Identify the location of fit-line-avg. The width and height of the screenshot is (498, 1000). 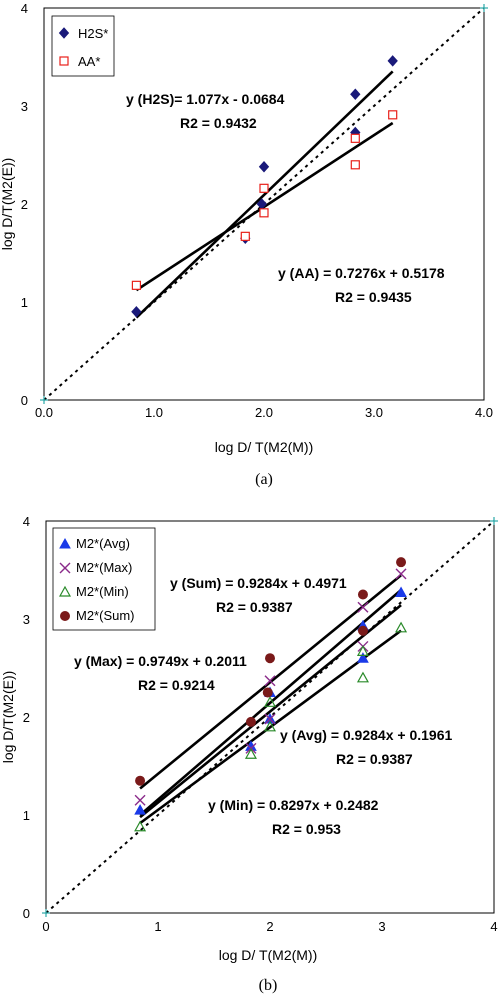
(270, 711).